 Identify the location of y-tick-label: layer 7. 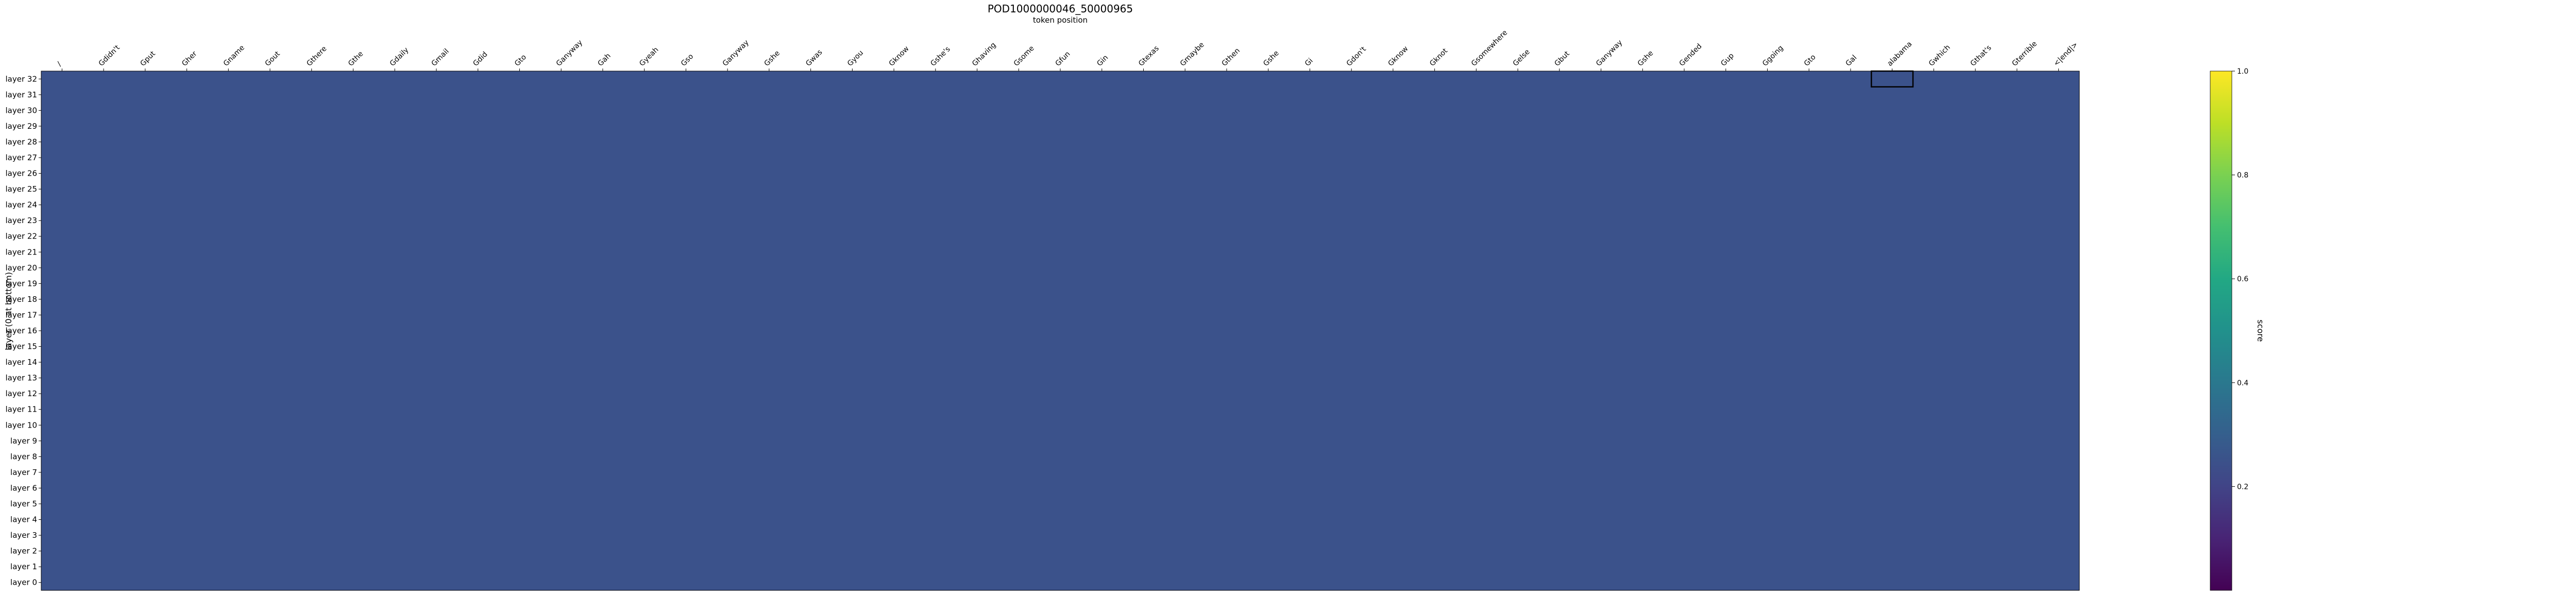
(23, 472).